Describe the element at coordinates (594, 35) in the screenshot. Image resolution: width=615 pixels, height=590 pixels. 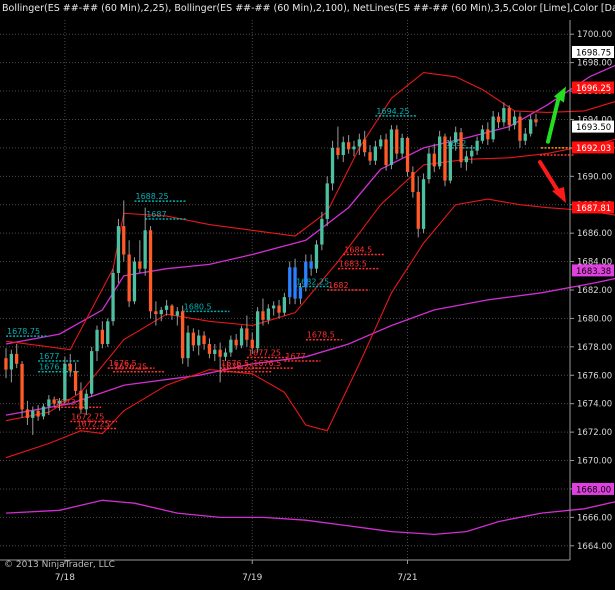
I see `price-tick-label-18: 1700.00` at that location.